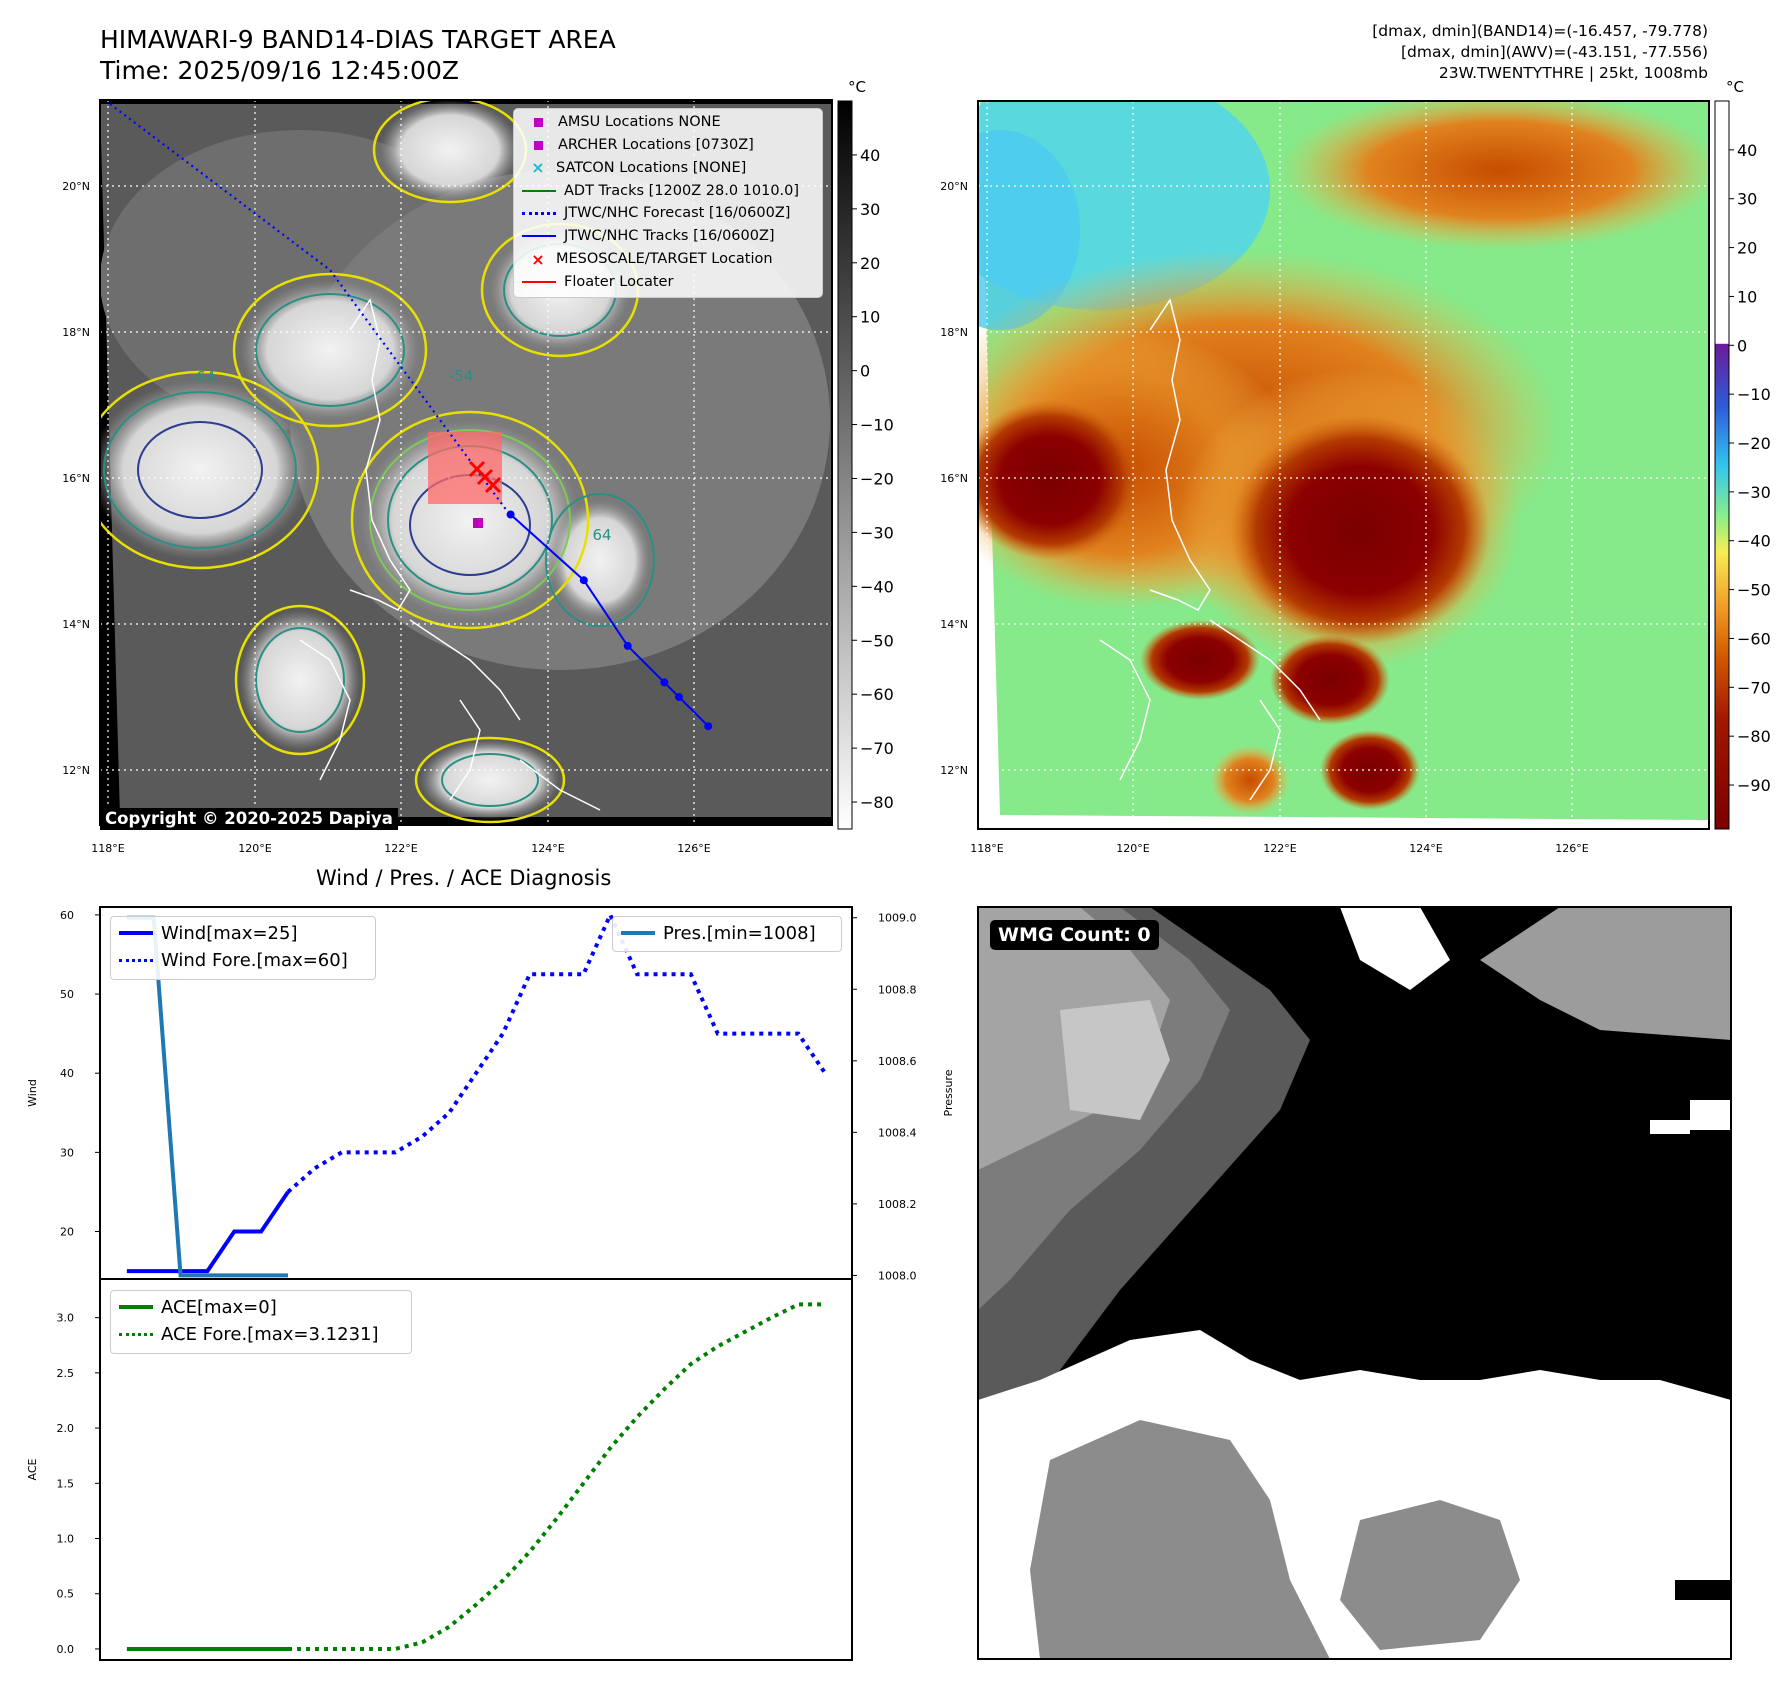  Describe the element at coordinates (865, 465) in the screenshot. I see `ir-colorbar: 40 30 20 10 0 −10 −20 −30 −40 −50 −60 −70 −80` at that location.